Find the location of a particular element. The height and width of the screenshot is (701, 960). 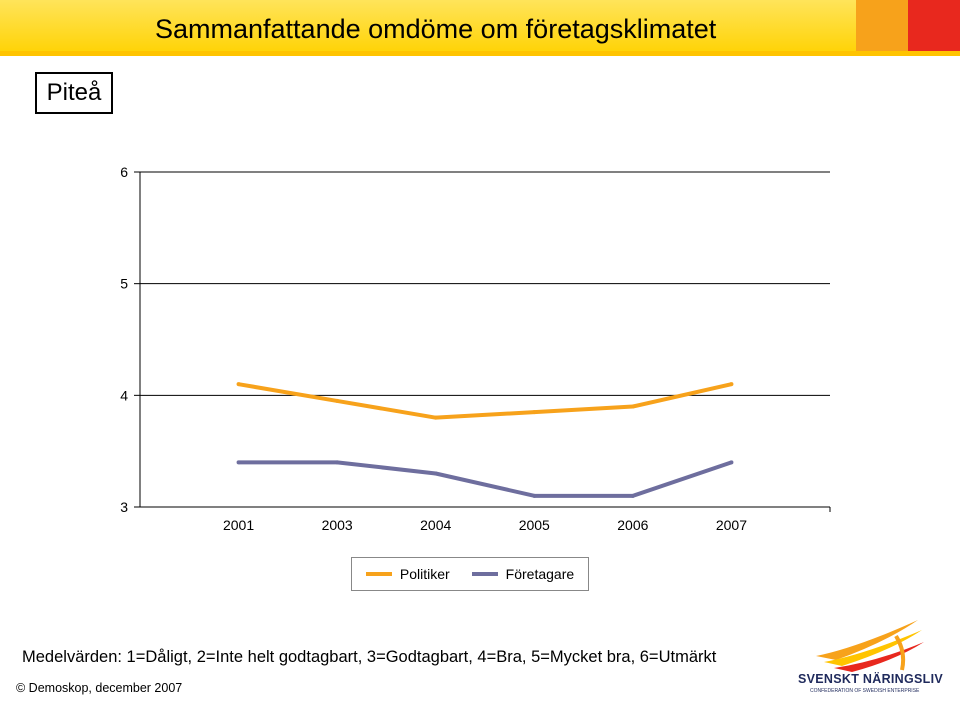

logo-flame-icon is located at coordinates (870, 646).